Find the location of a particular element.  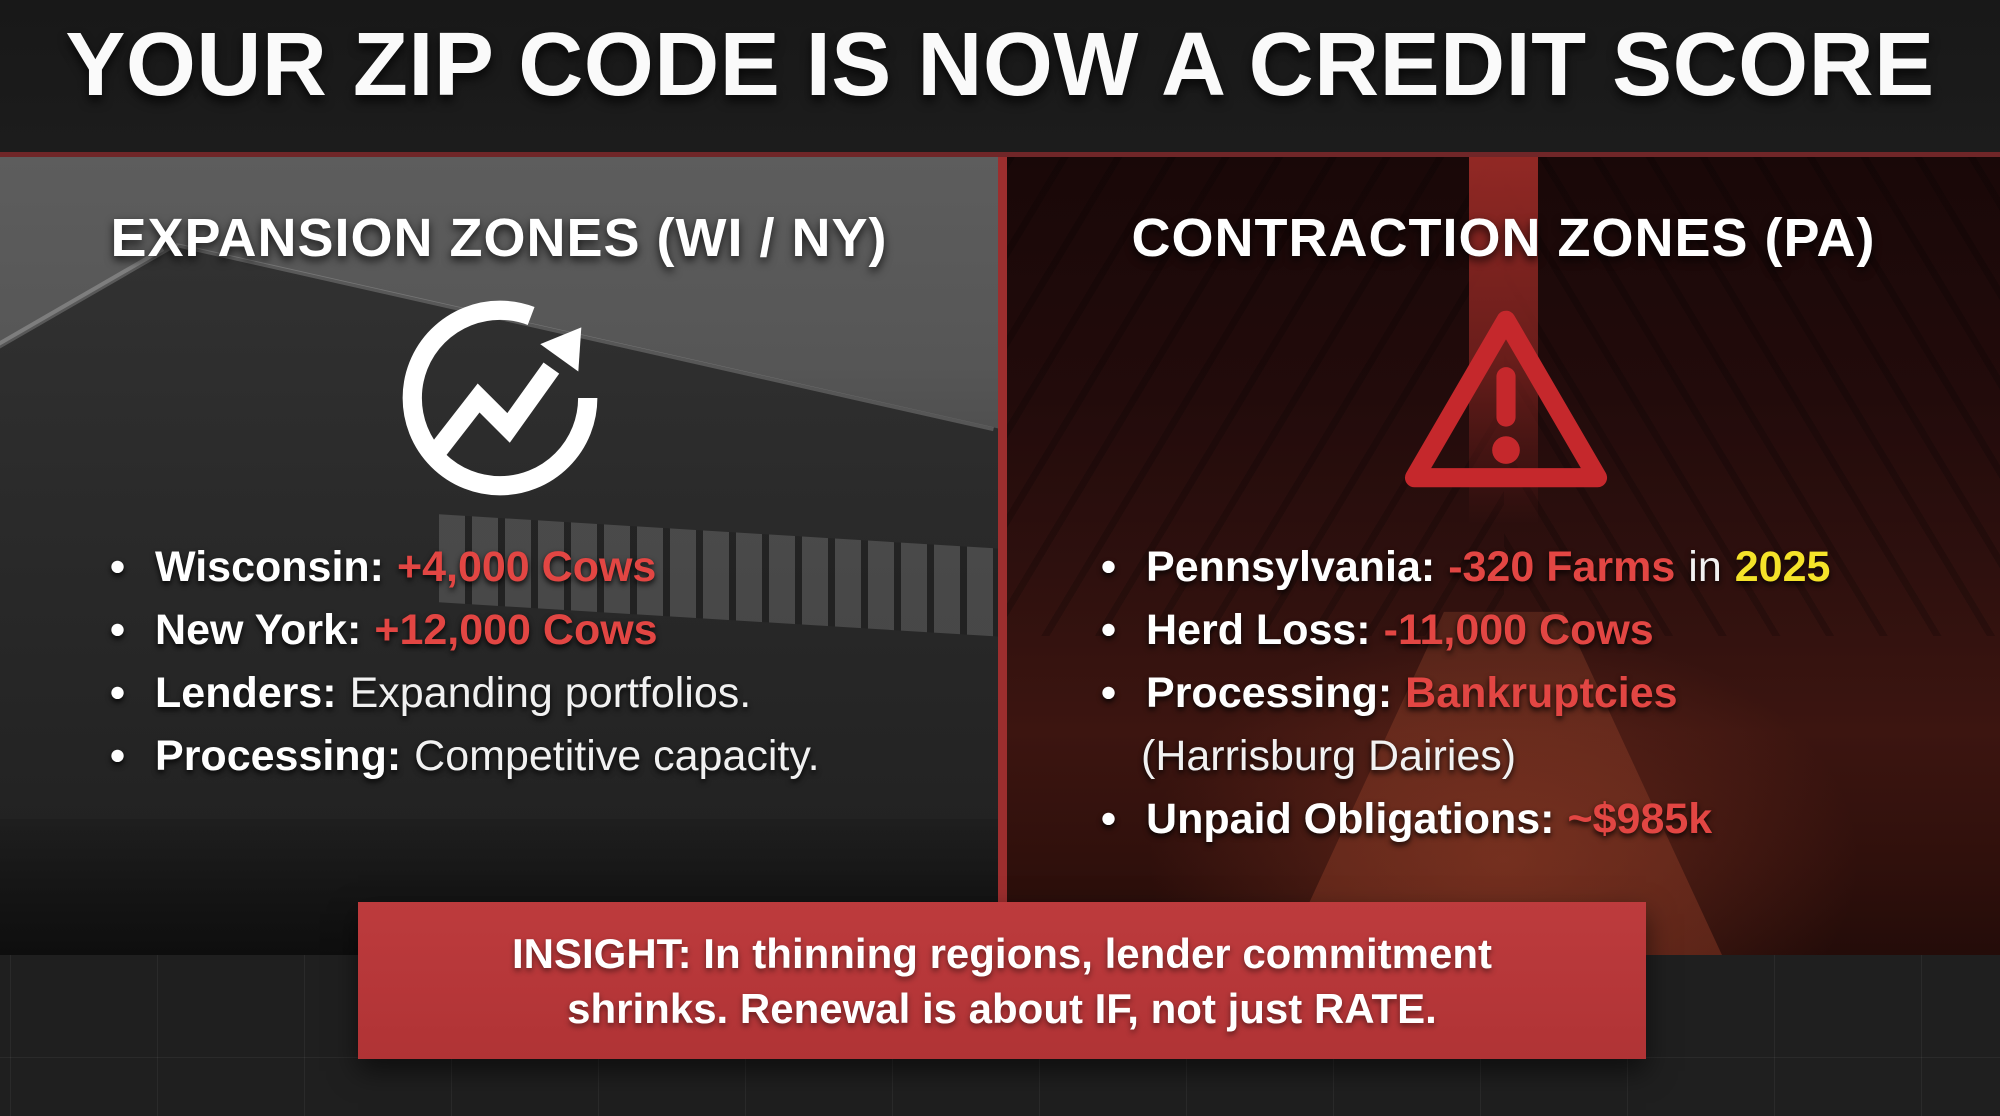

list-item: New York:+12,000 Cows is located at coordinates (465, 630).